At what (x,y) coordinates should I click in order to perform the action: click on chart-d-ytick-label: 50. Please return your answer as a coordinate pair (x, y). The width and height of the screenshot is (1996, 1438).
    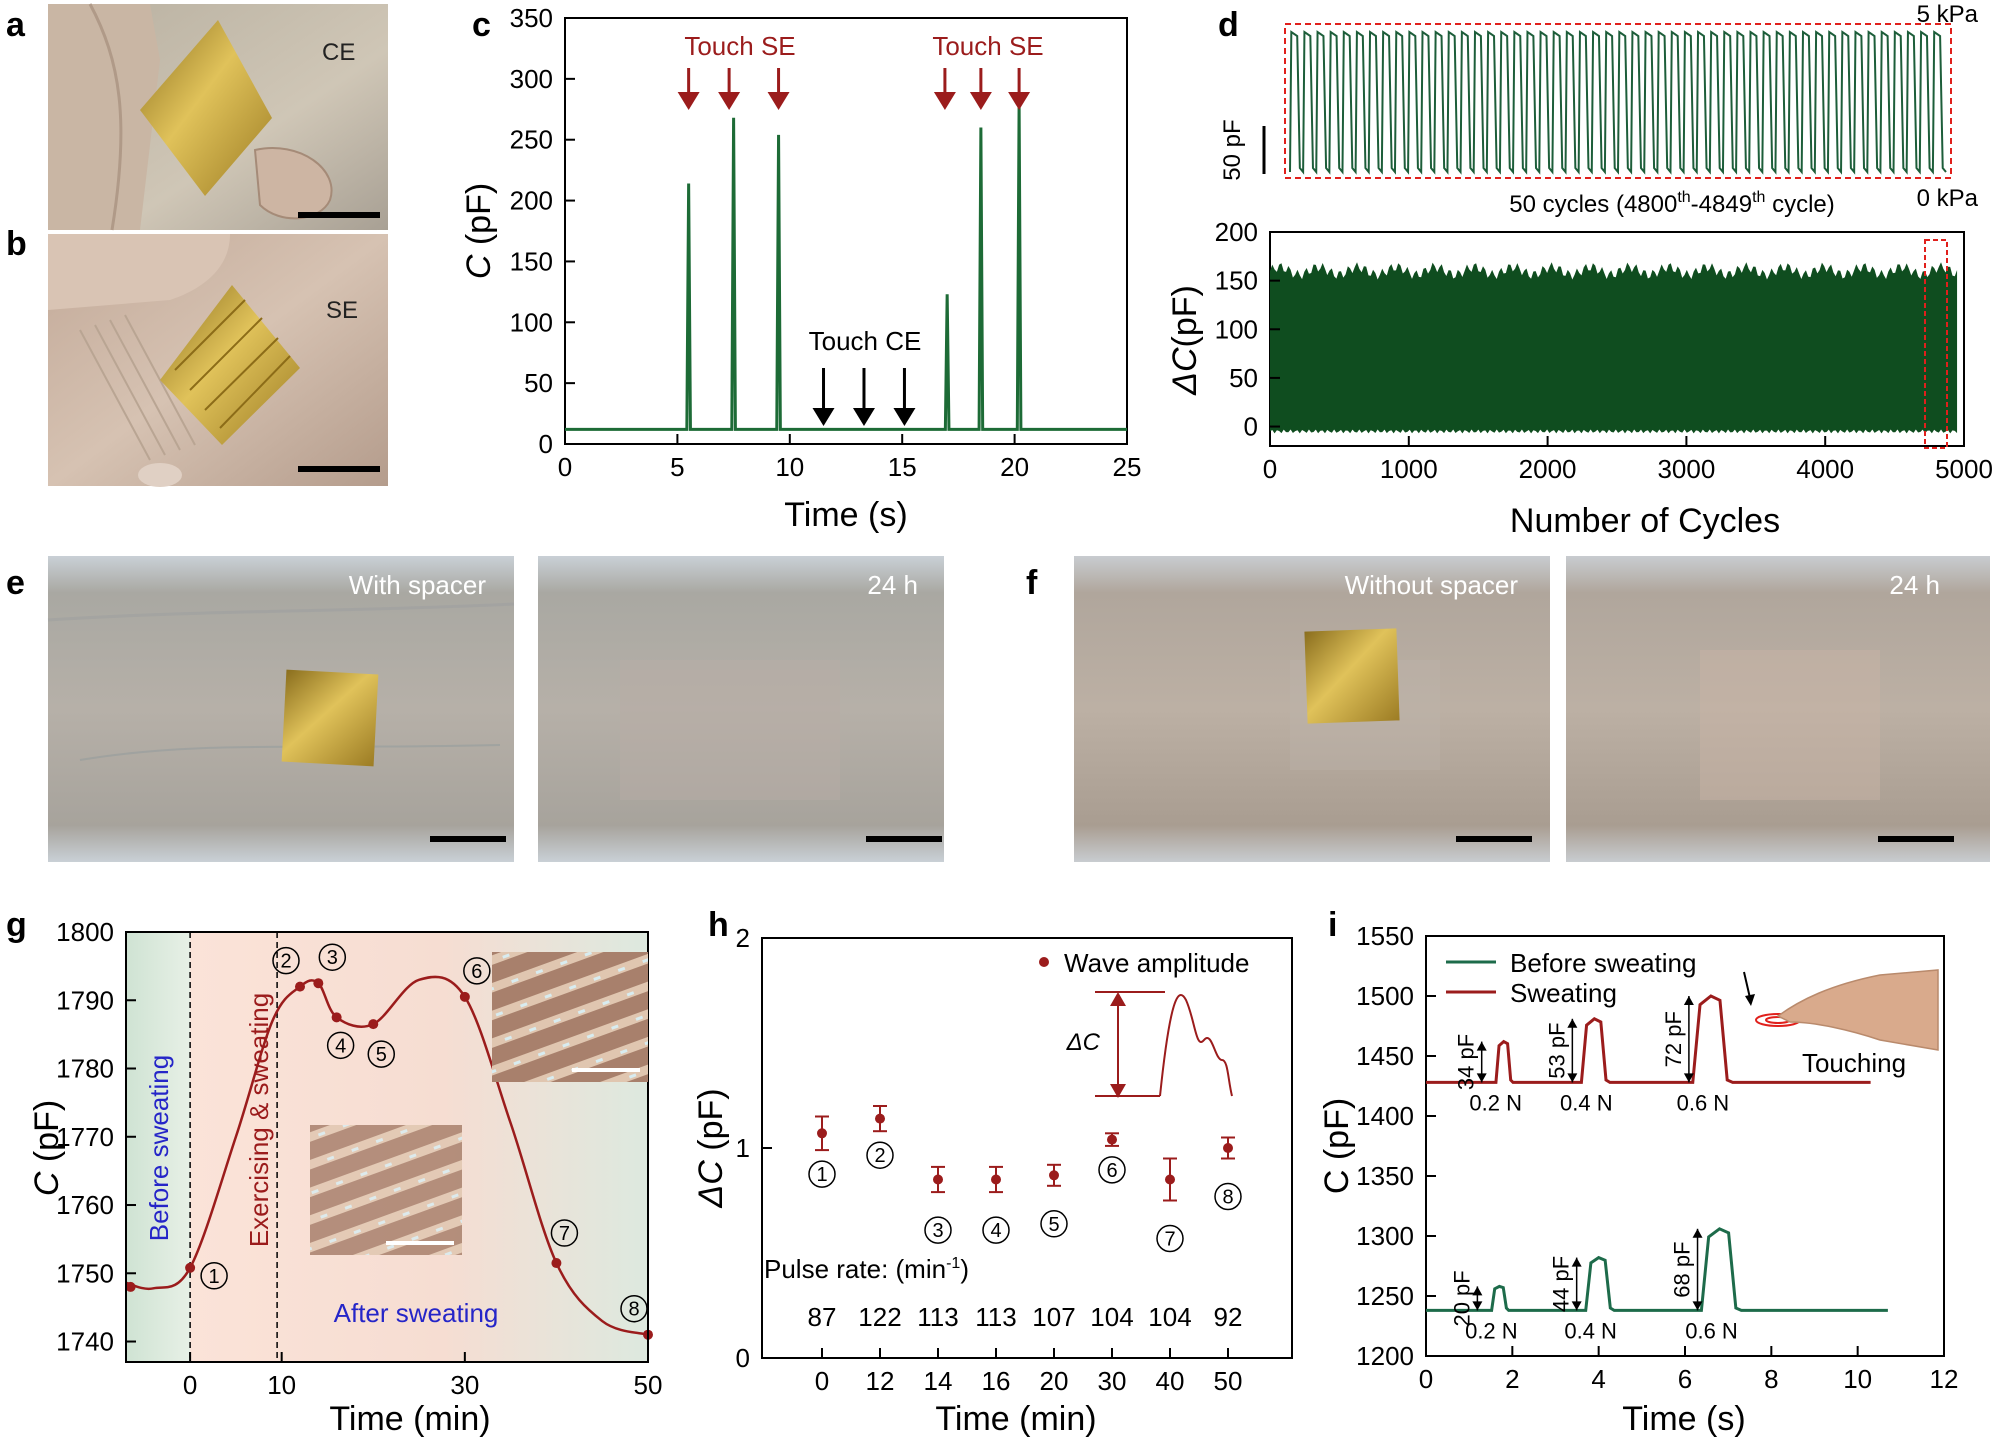
    Looking at the image, I should click on (1243, 378).